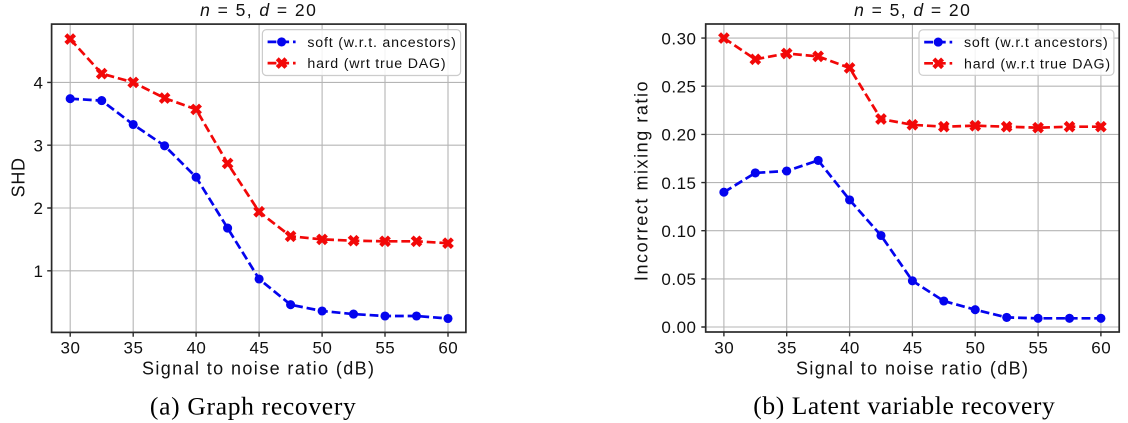  Describe the element at coordinates (39, 208) in the screenshot. I see `svg-text: 2` at that location.